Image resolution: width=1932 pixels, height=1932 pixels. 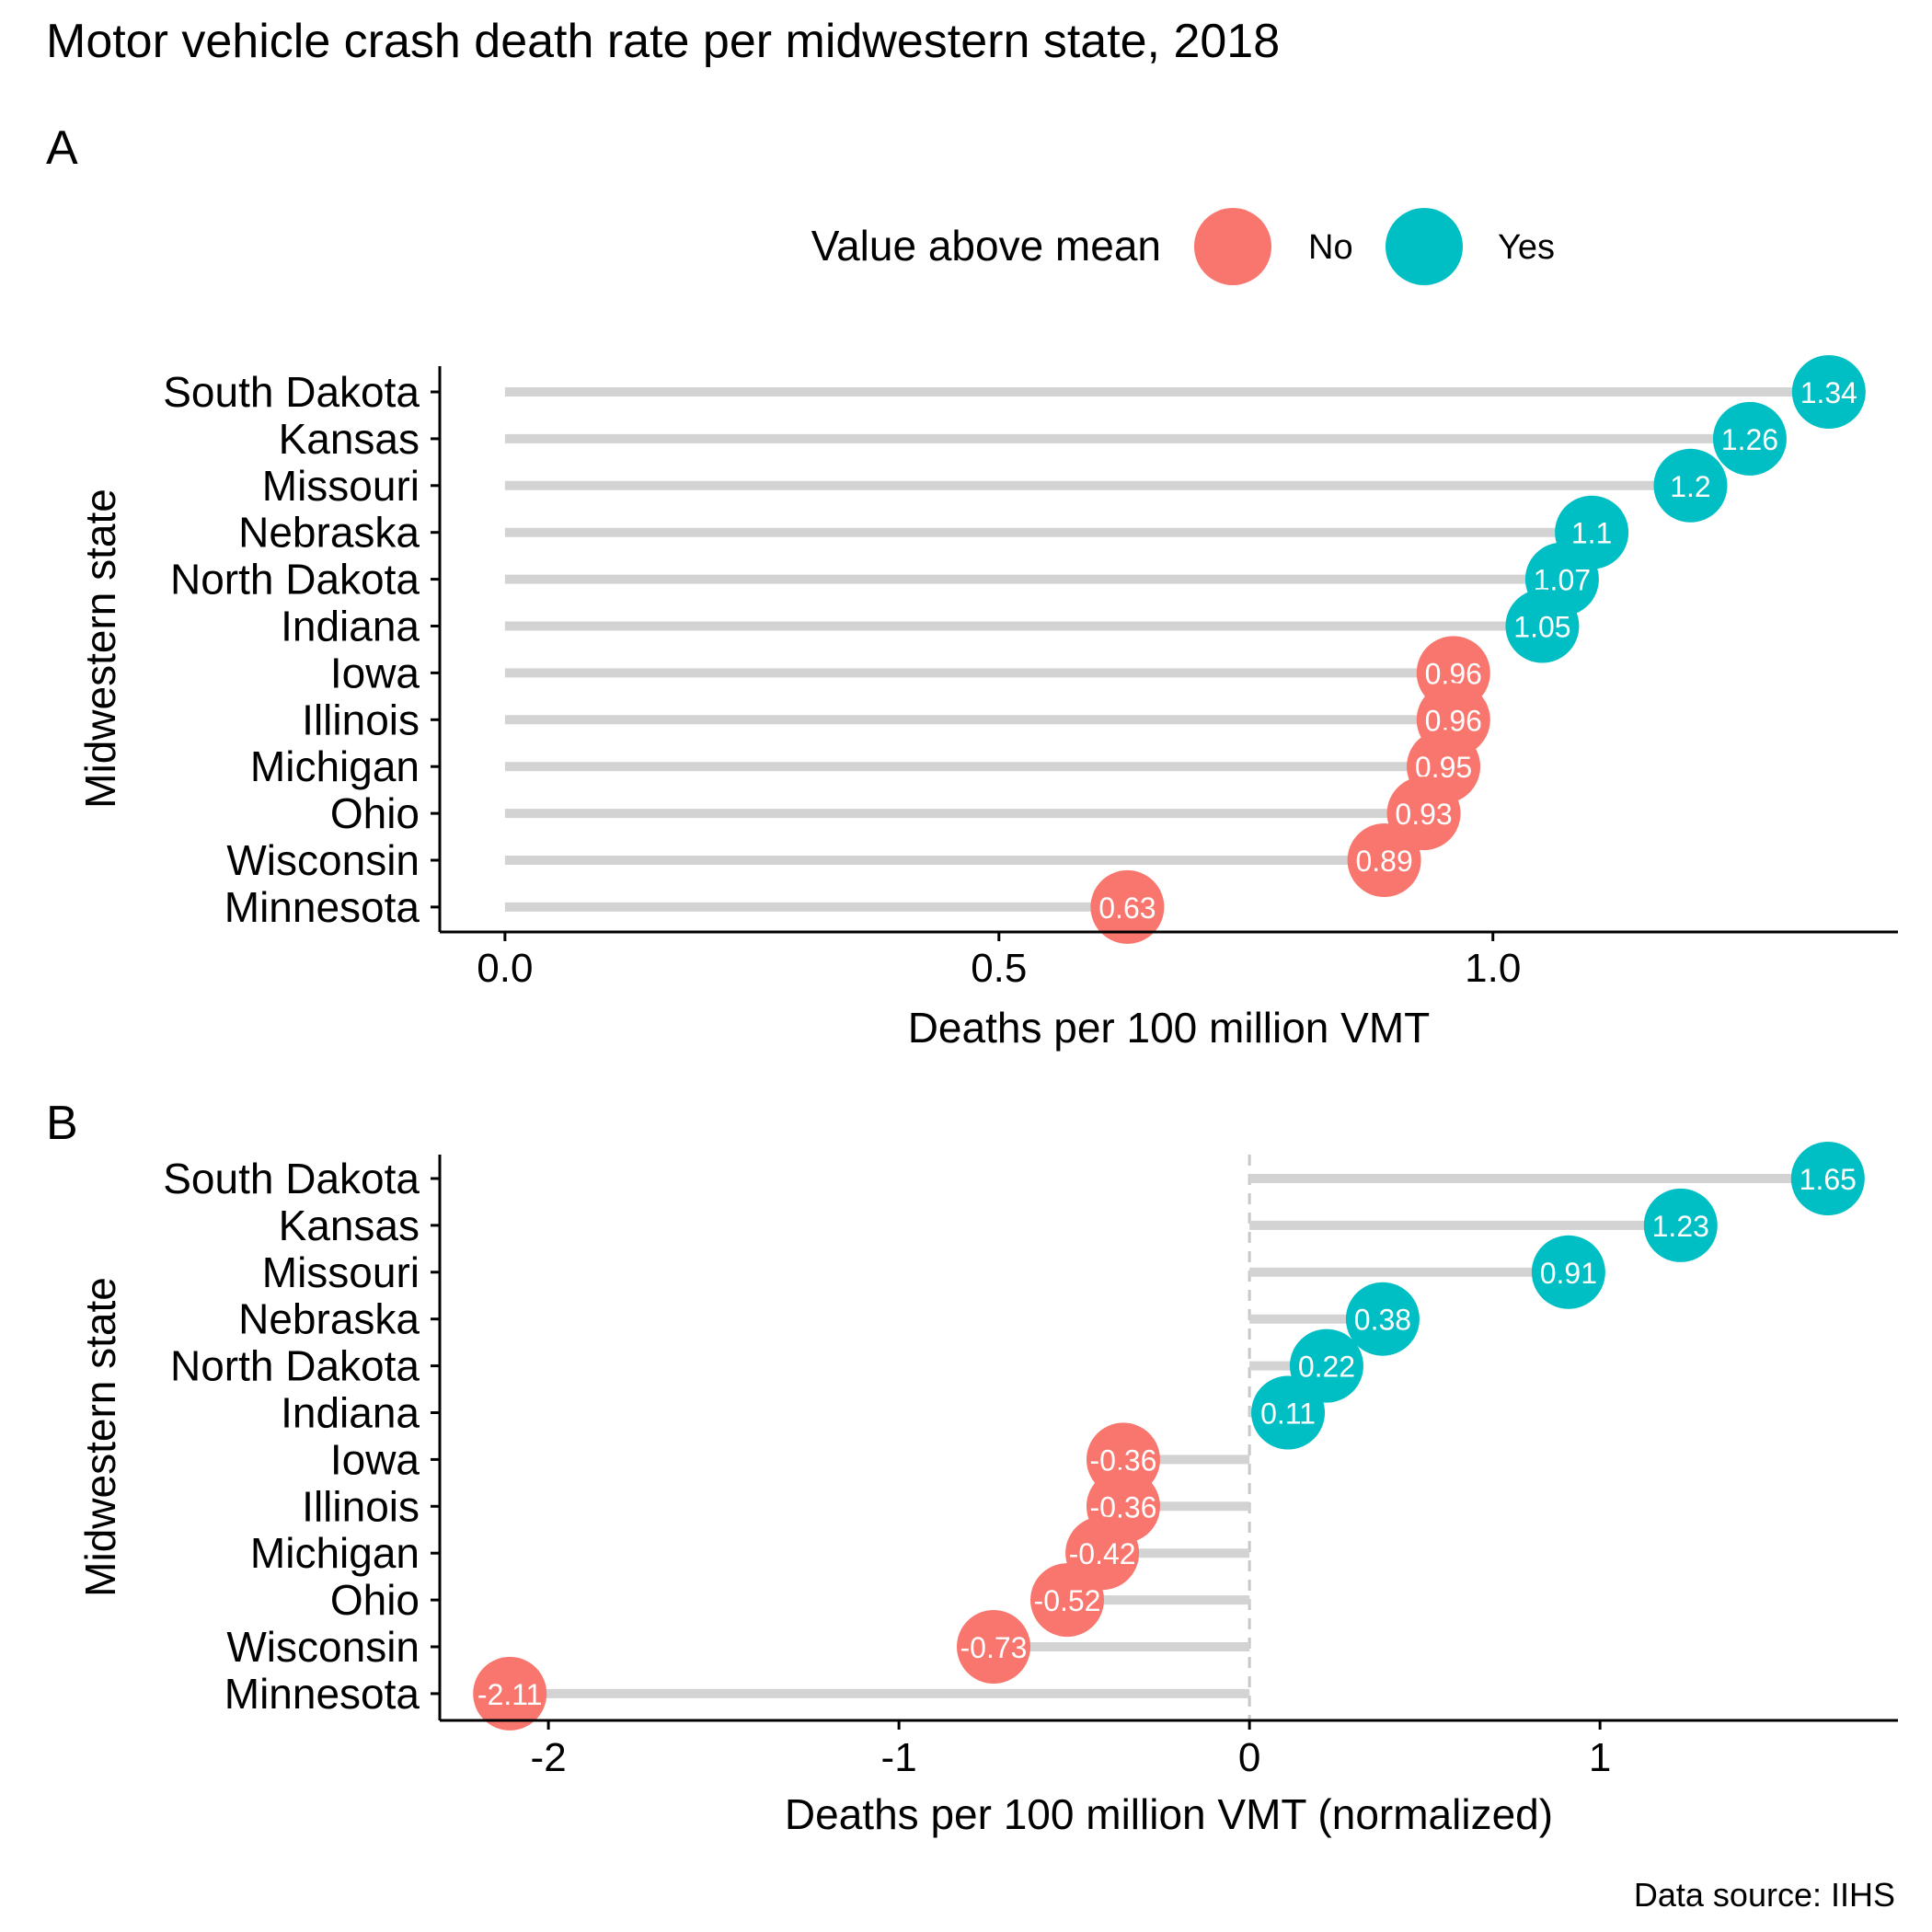 I want to click on panel-letter: B, so click(x=62, y=1123).